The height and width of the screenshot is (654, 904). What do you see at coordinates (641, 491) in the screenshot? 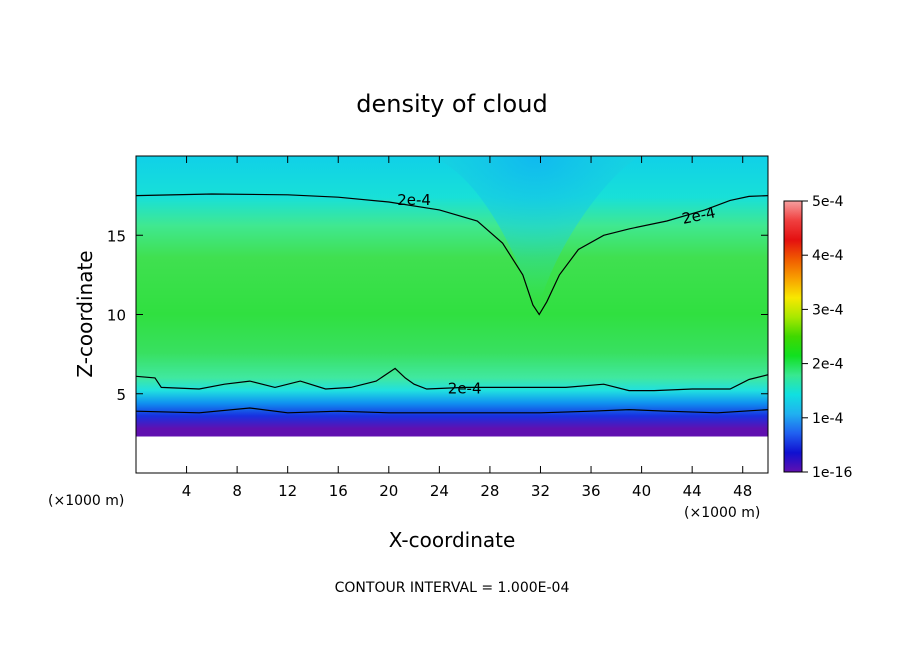
I see `x-tick-label: 40` at bounding box center [641, 491].